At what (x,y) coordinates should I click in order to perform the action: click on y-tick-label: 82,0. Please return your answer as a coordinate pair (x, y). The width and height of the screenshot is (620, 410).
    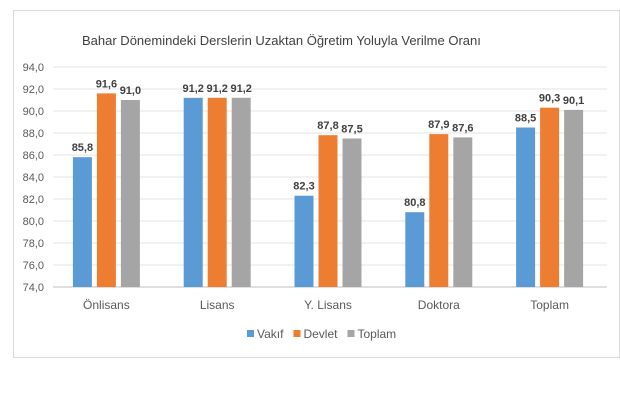
    Looking at the image, I should click on (33, 200).